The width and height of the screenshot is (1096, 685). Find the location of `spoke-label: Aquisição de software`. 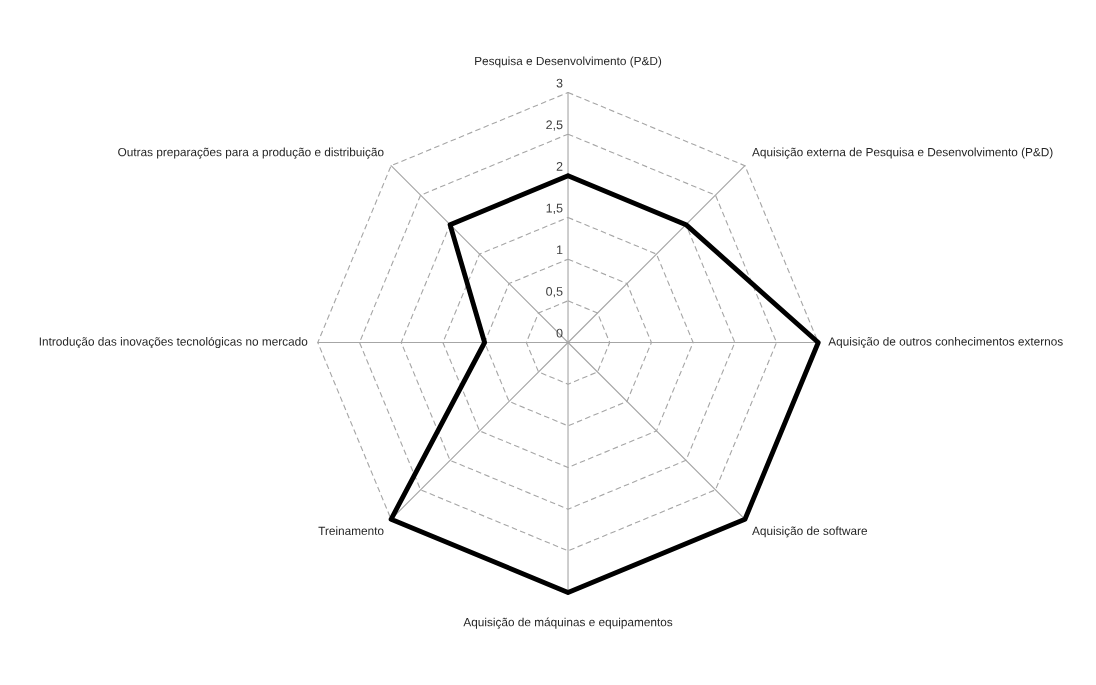

spoke-label: Aquisição de software is located at coordinates (810, 532).